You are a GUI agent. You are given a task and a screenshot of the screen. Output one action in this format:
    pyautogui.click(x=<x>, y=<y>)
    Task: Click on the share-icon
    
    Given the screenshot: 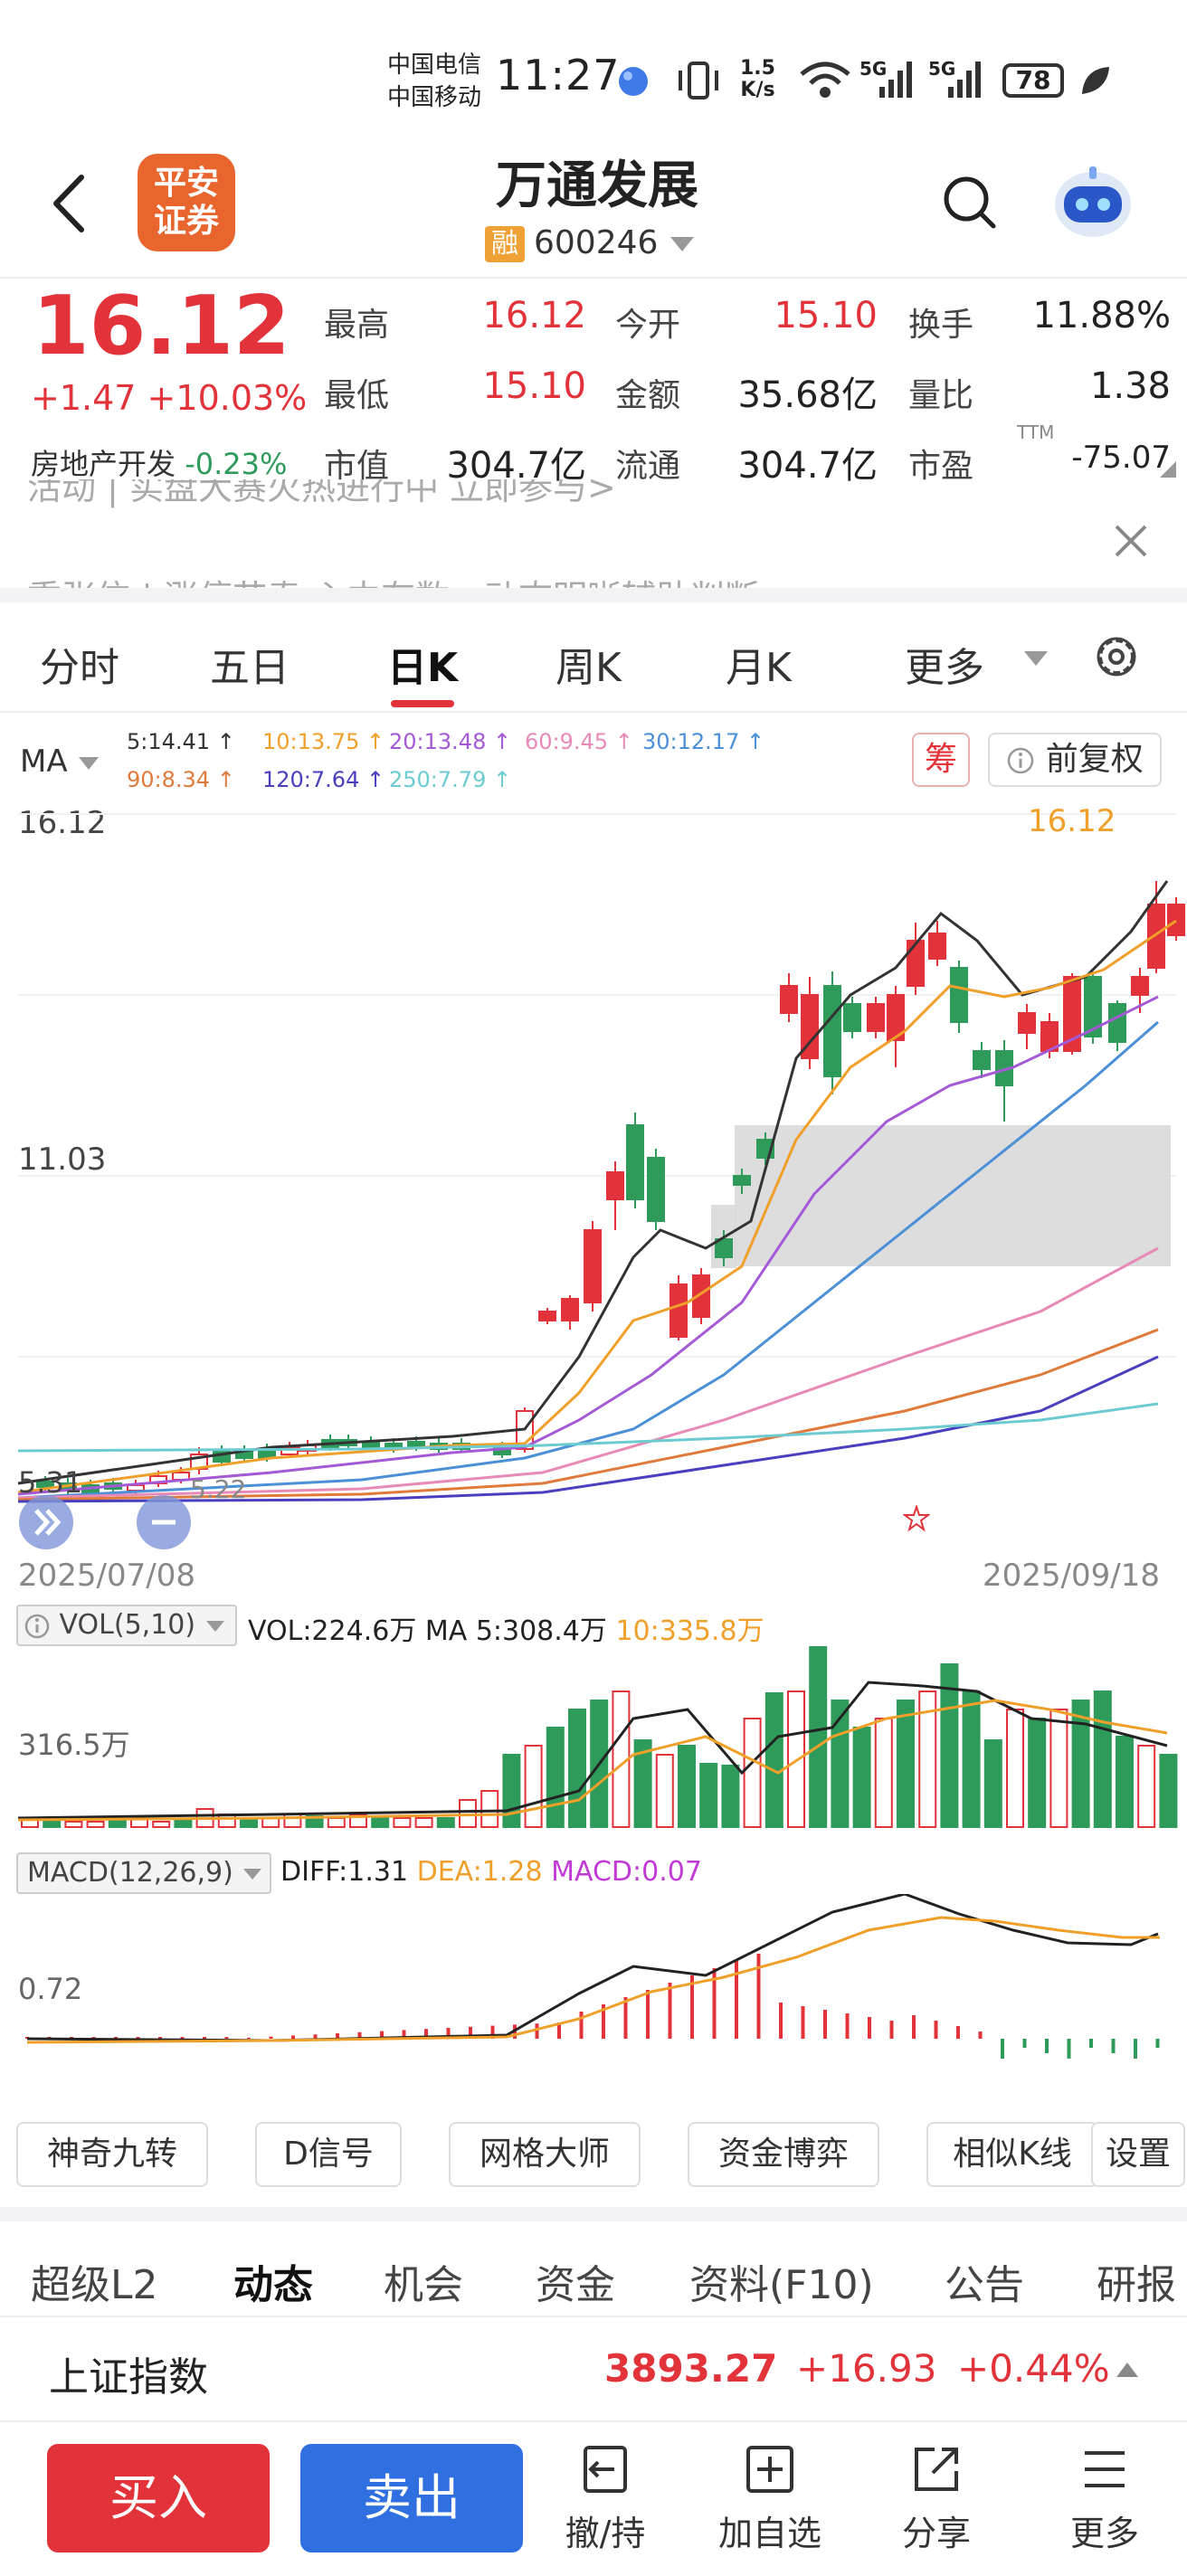 What is the action you would take?
    pyautogui.click(x=936, y=2470)
    